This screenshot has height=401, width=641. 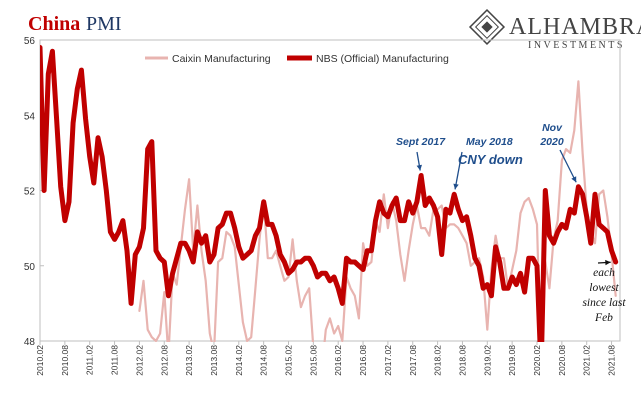 What do you see at coordinates (558, 152) in the screenshot?
I see `annotation-nov2020: Nov 2020` at bounding box center [558, 152].